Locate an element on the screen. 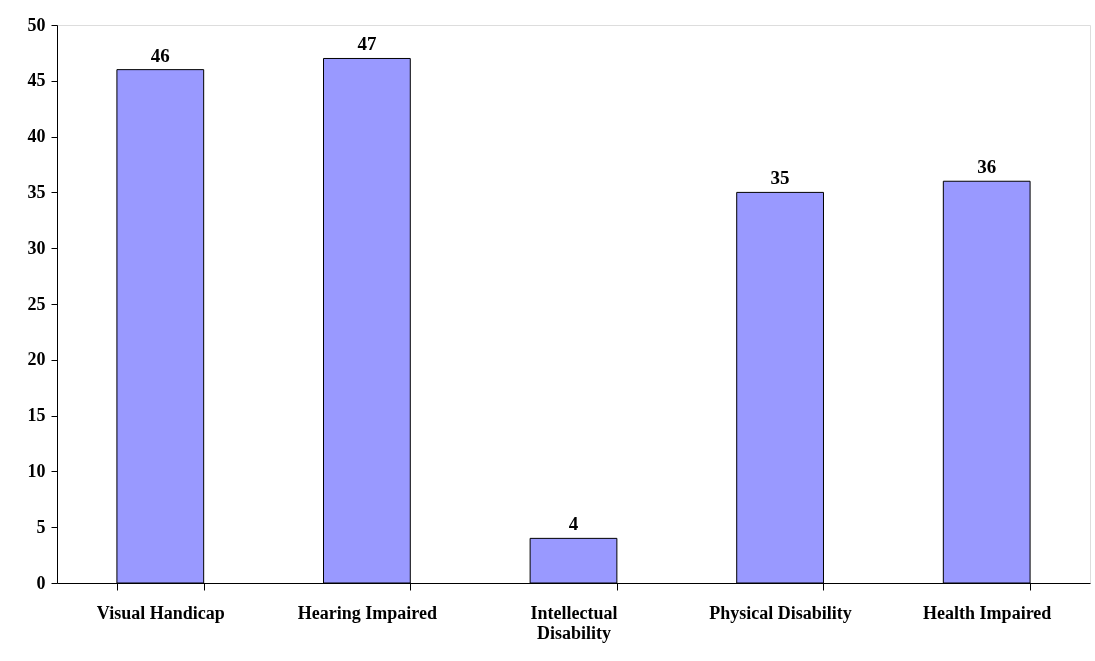  data-label: 35 is located at coordinates (780, 178).